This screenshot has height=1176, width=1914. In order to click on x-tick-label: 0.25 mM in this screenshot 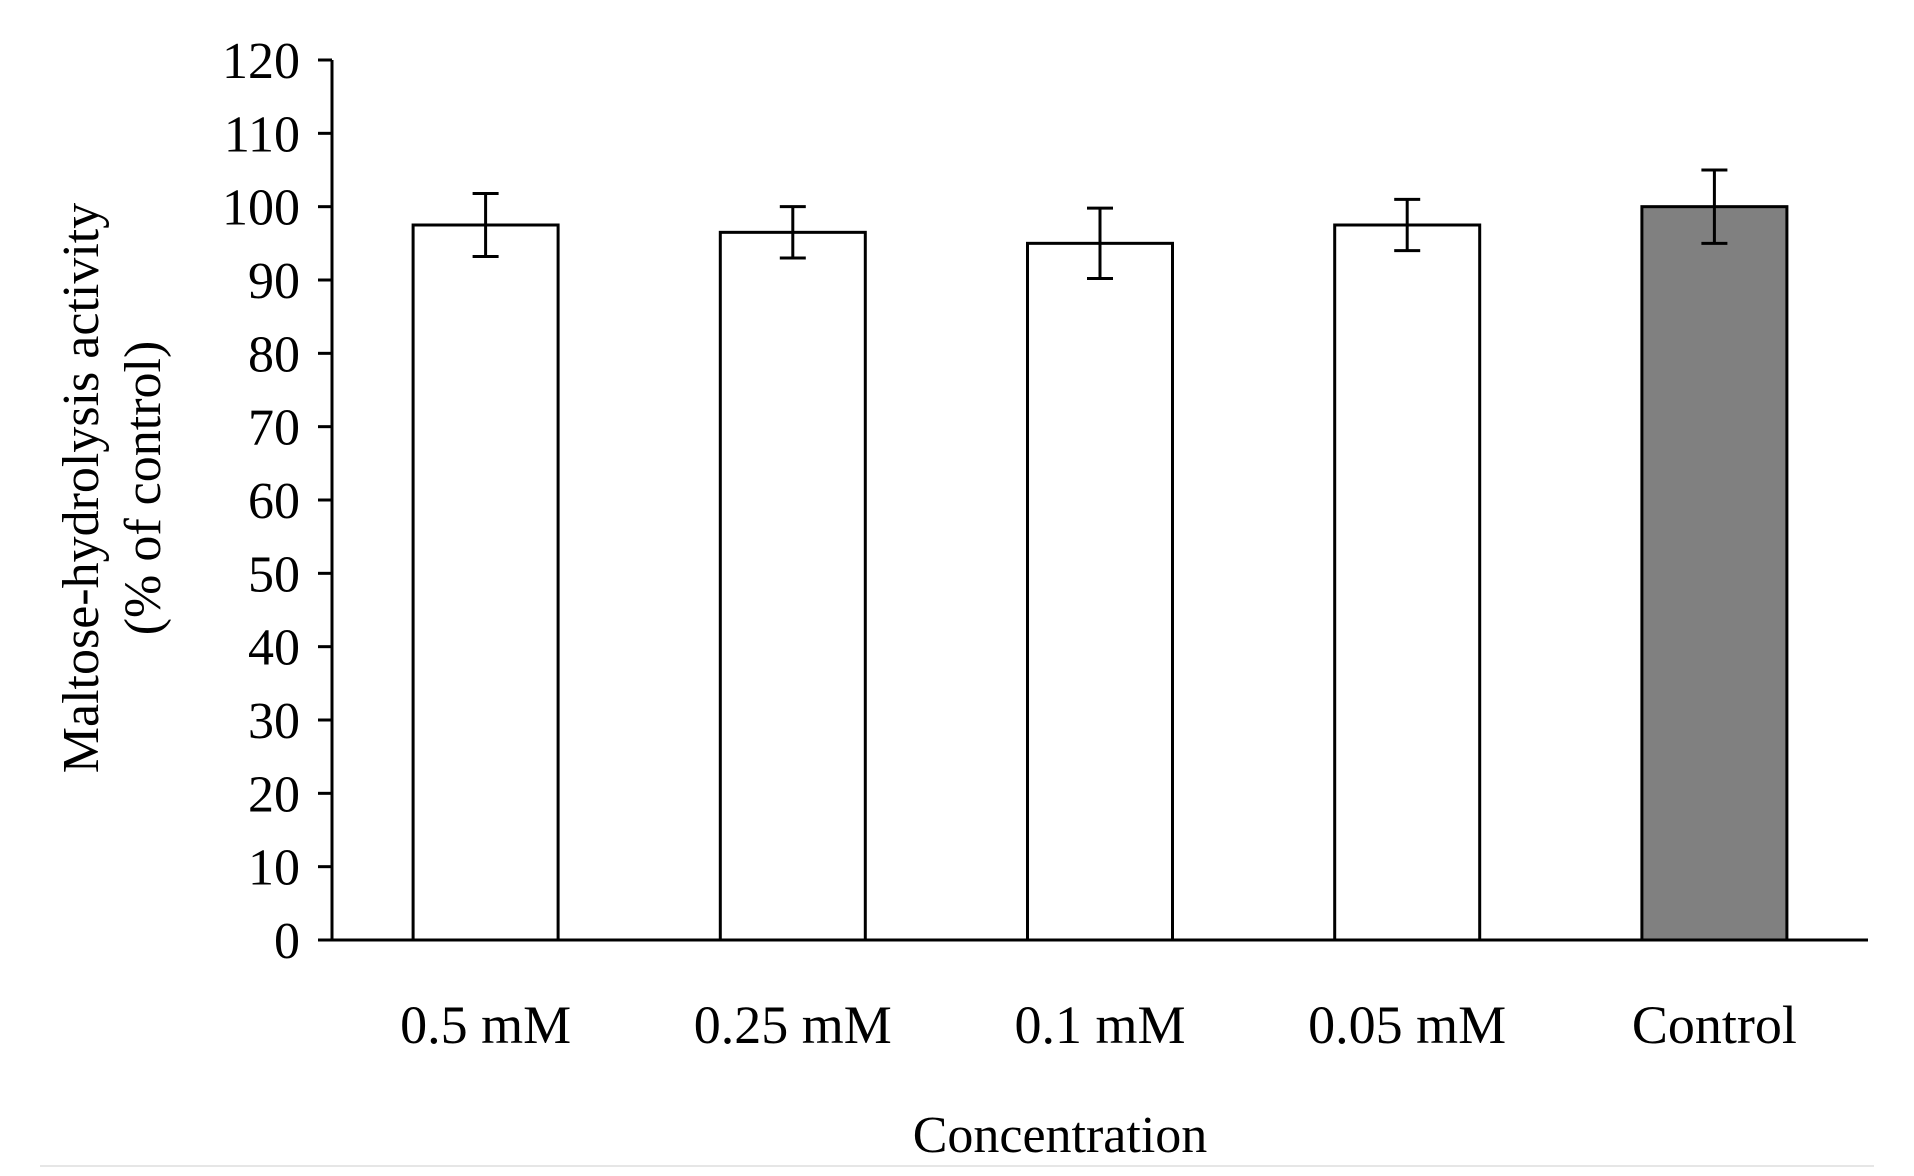, I will do `click(793, 1025)`.